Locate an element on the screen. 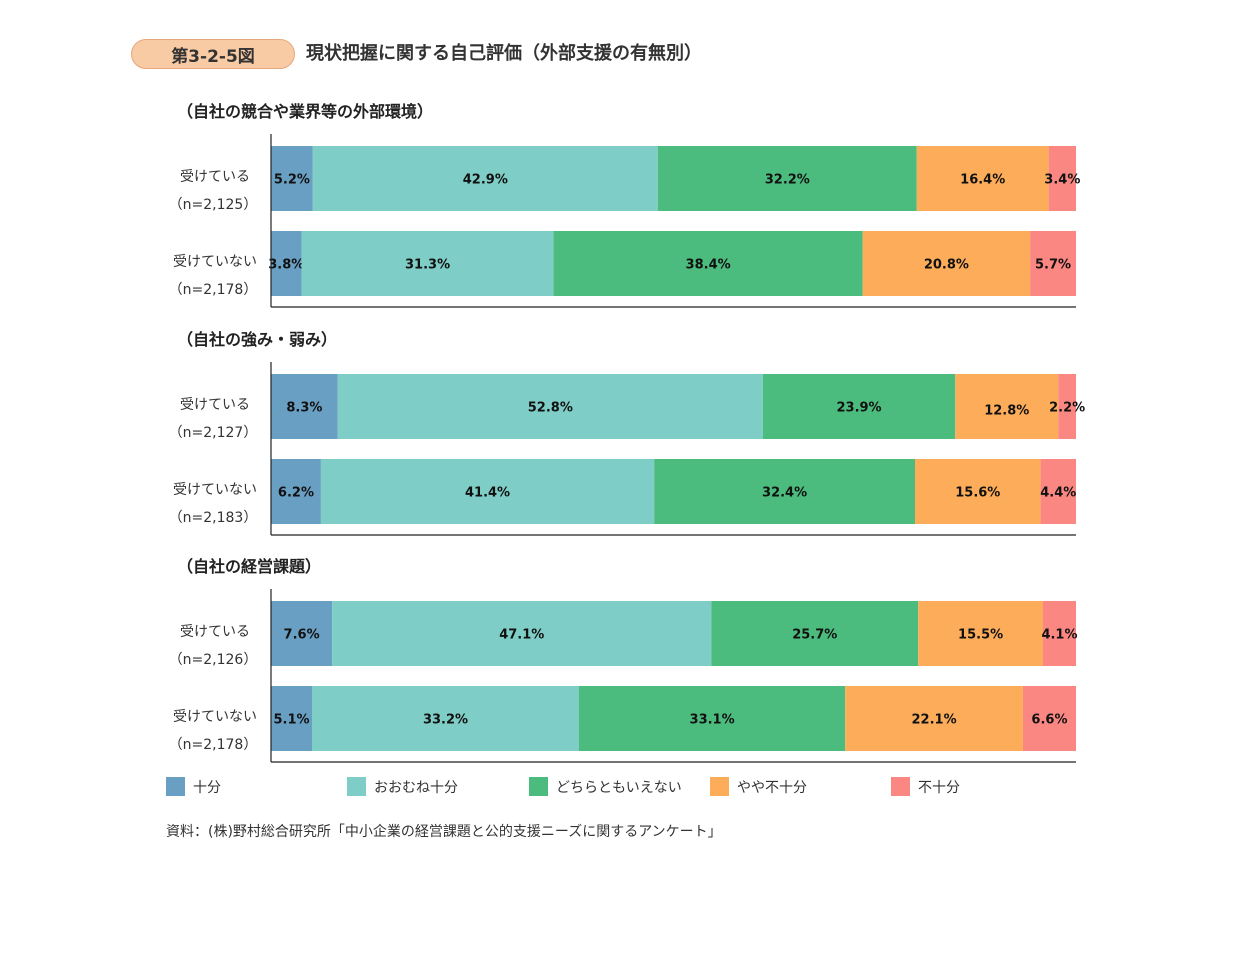  data-label: 5.2% is located at coordinates (292, 180).